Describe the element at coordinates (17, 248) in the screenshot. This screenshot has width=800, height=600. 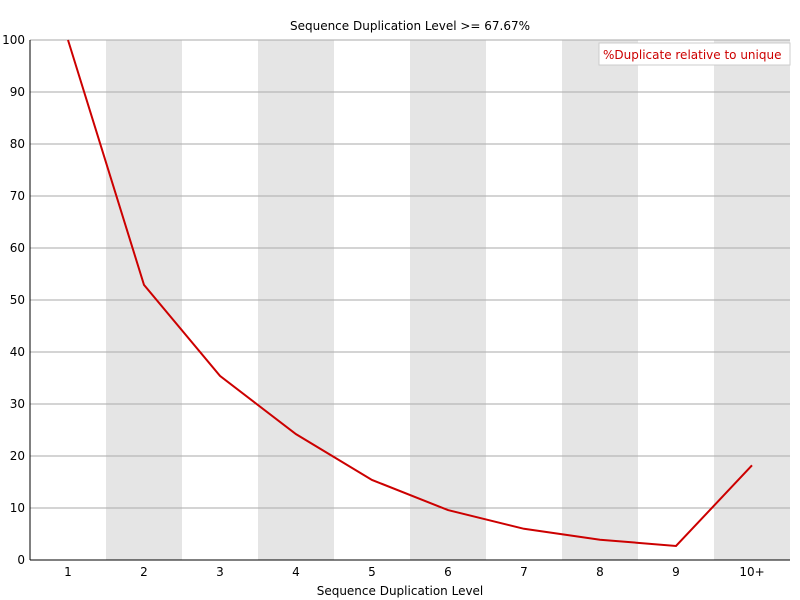
I see `y-tick-label-60: 60` at that location.